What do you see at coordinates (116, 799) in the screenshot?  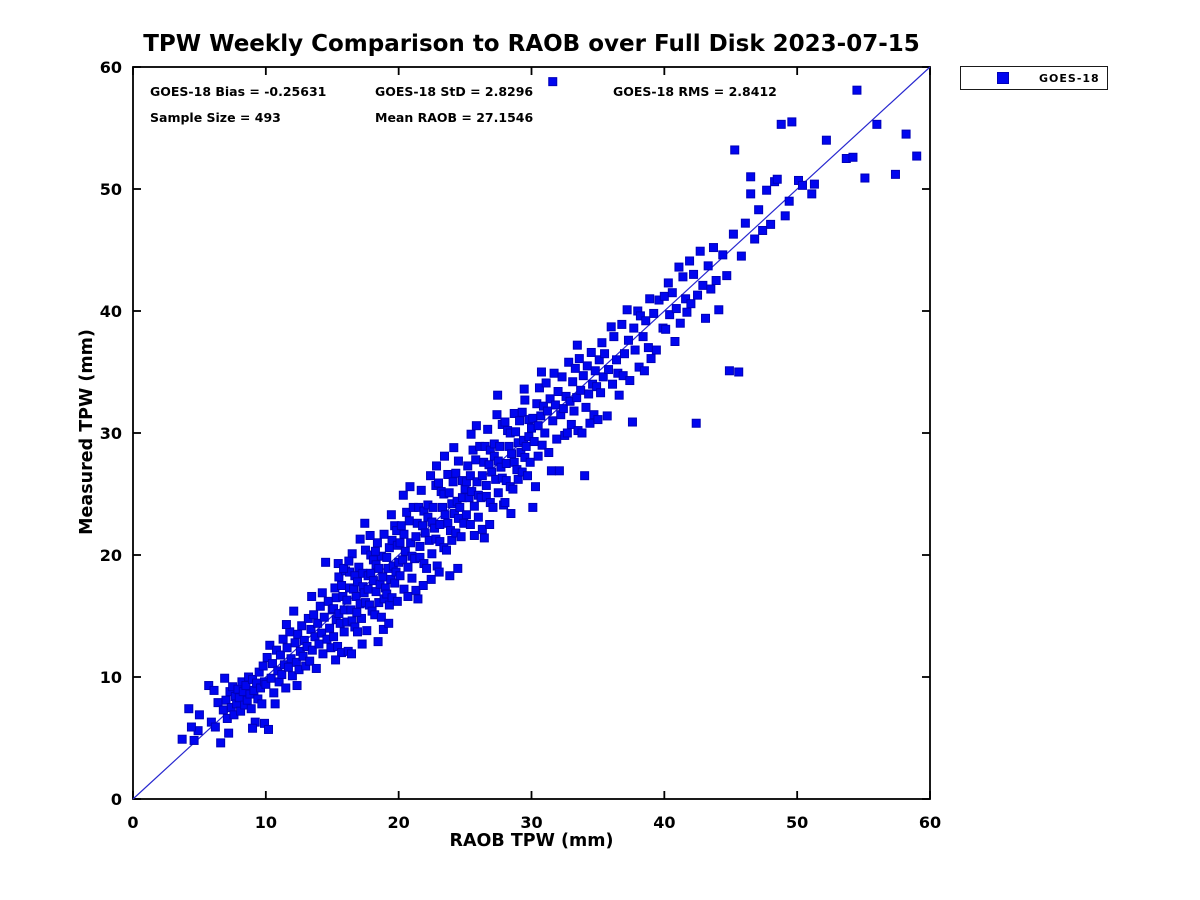 I see `y-tick-label: 0` at bounding box center [116, 799].